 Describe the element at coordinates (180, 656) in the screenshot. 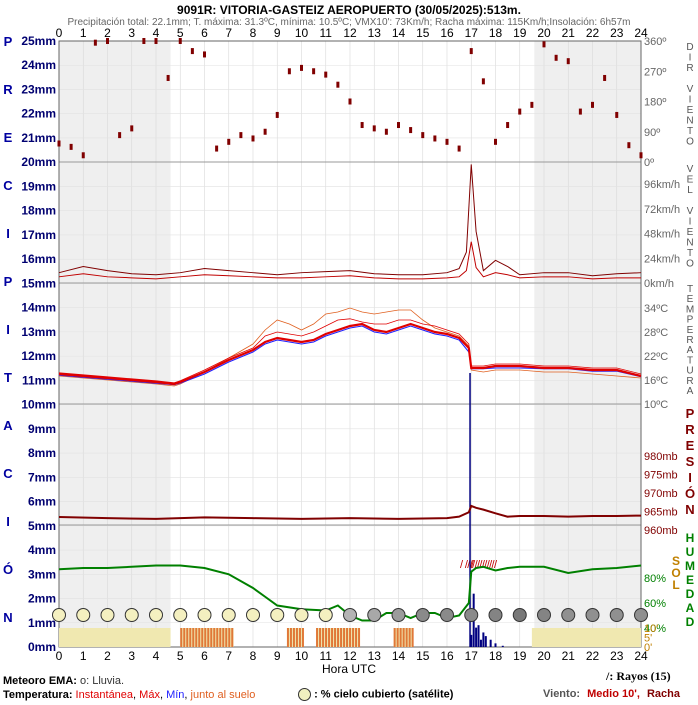

I see `x-tick-label-bottom: 5` at that location.